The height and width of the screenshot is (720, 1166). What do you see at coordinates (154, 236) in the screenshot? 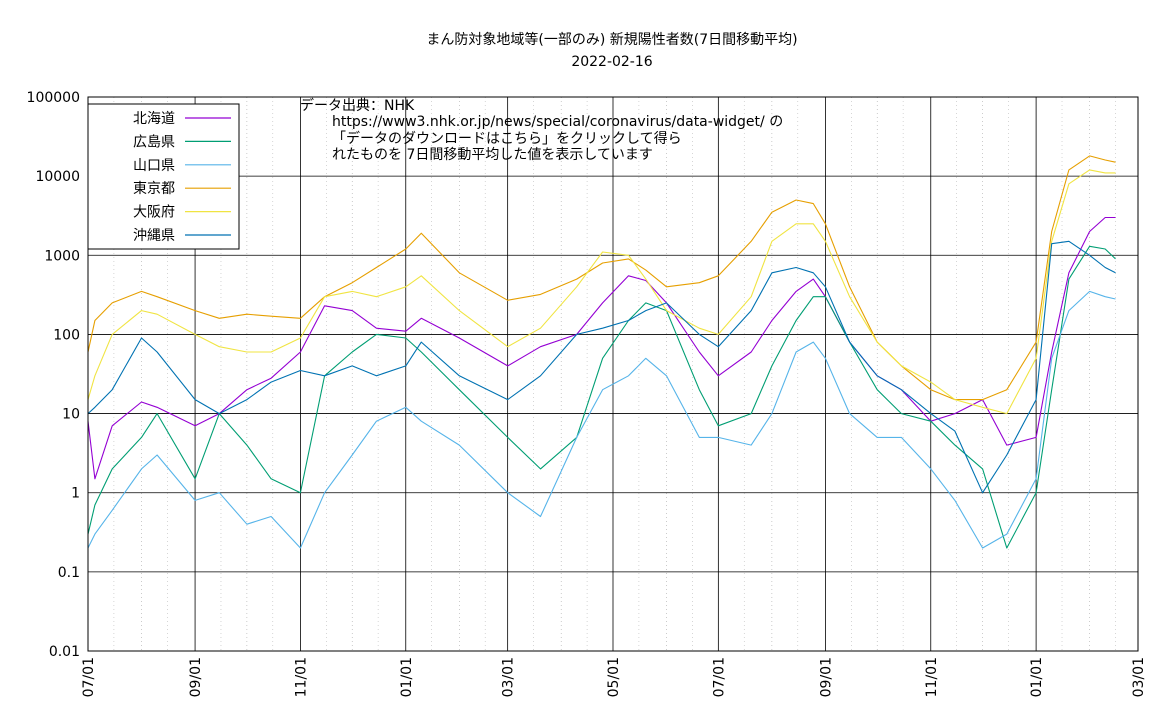
I see `legend-label: 沖縄県` at bounding box center [154, 236].